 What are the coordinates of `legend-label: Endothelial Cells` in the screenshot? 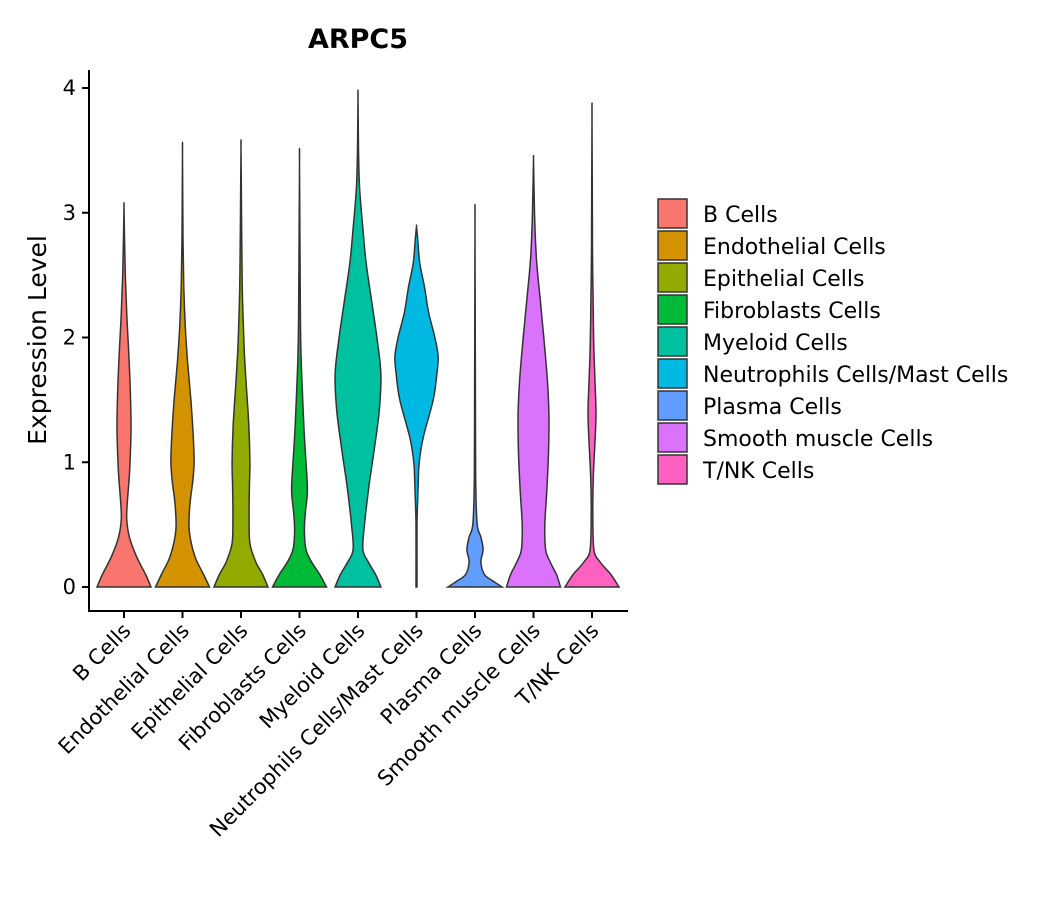 It's located at (794, 247).